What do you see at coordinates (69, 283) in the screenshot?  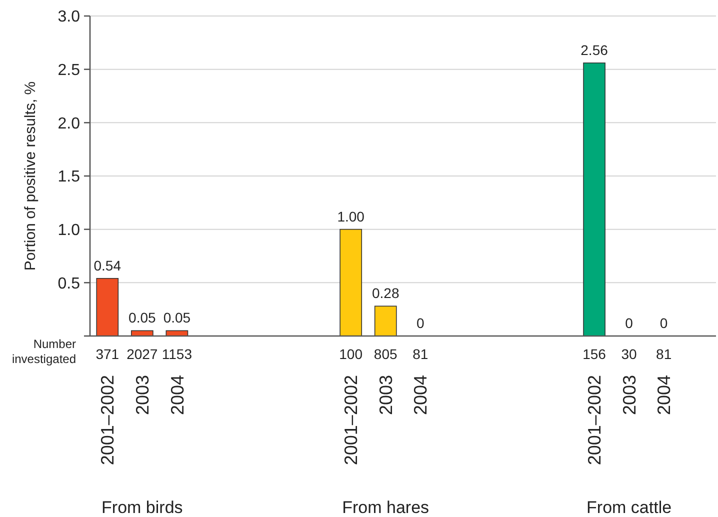 I see `y-tick-label: 0.5` at bounding box center [69, 283].